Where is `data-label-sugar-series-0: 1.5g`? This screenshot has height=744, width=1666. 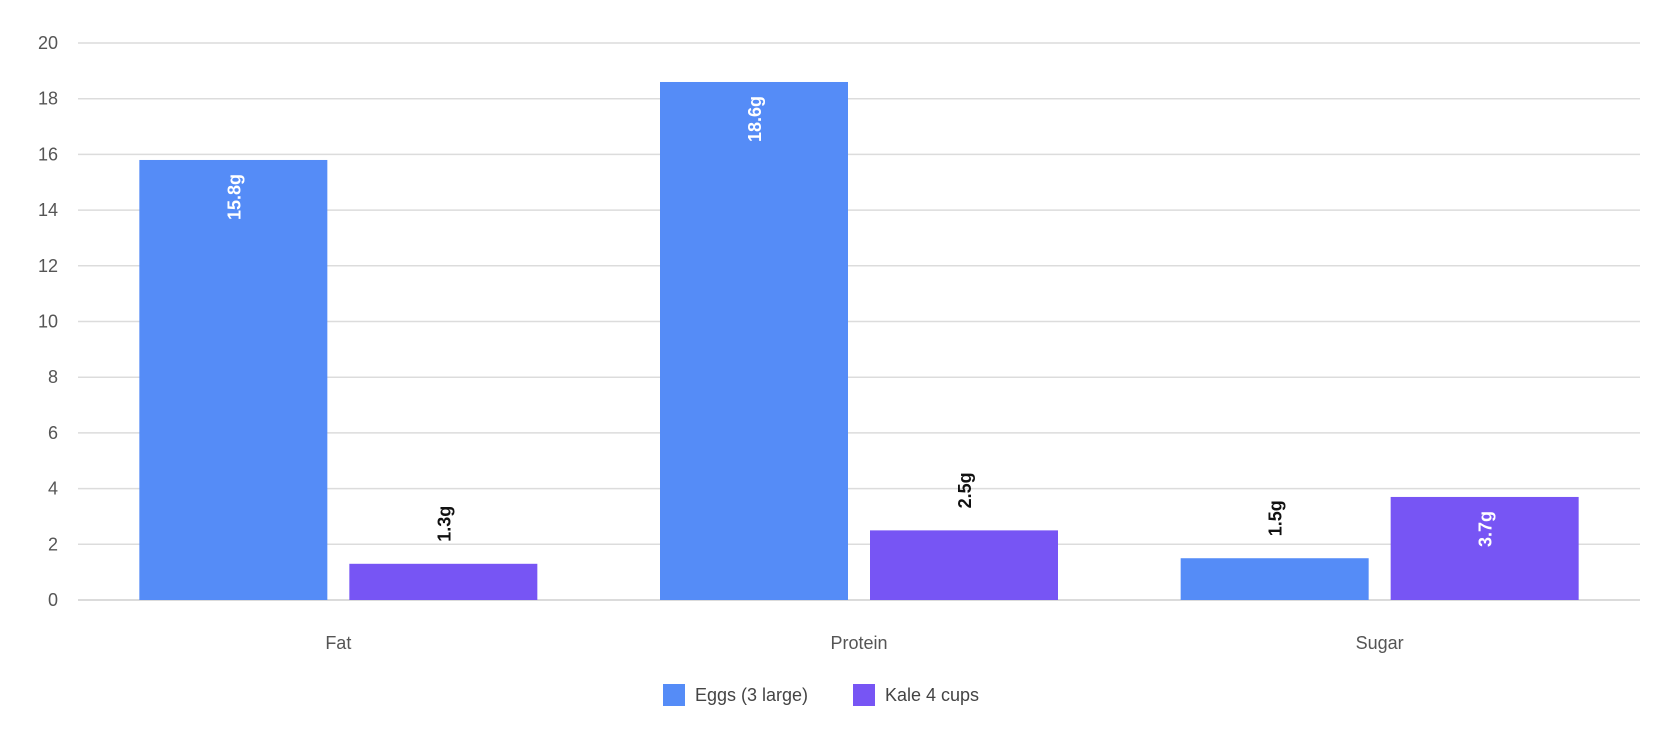
data-label-sugar-series-0: 1.5g is located at coordinates (1276, 518).